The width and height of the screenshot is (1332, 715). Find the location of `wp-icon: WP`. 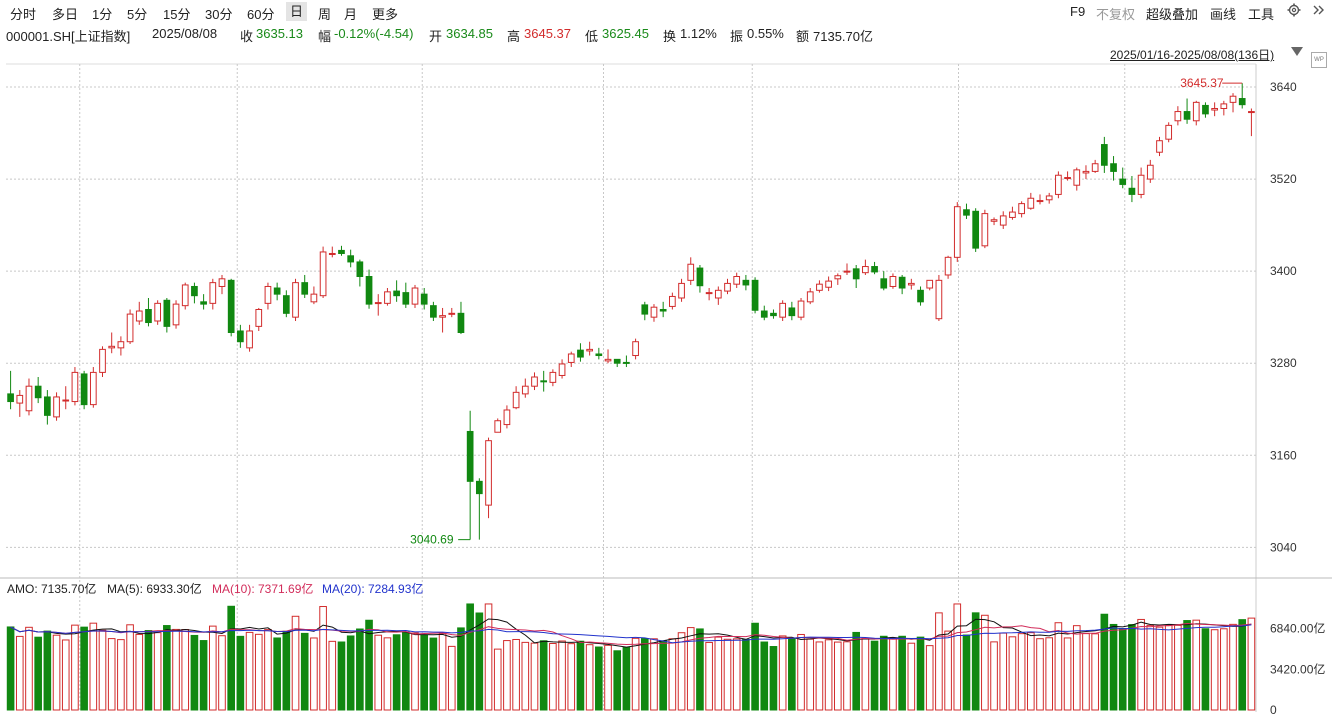

wp-icon: WP is located at coordinates (1319, 60).